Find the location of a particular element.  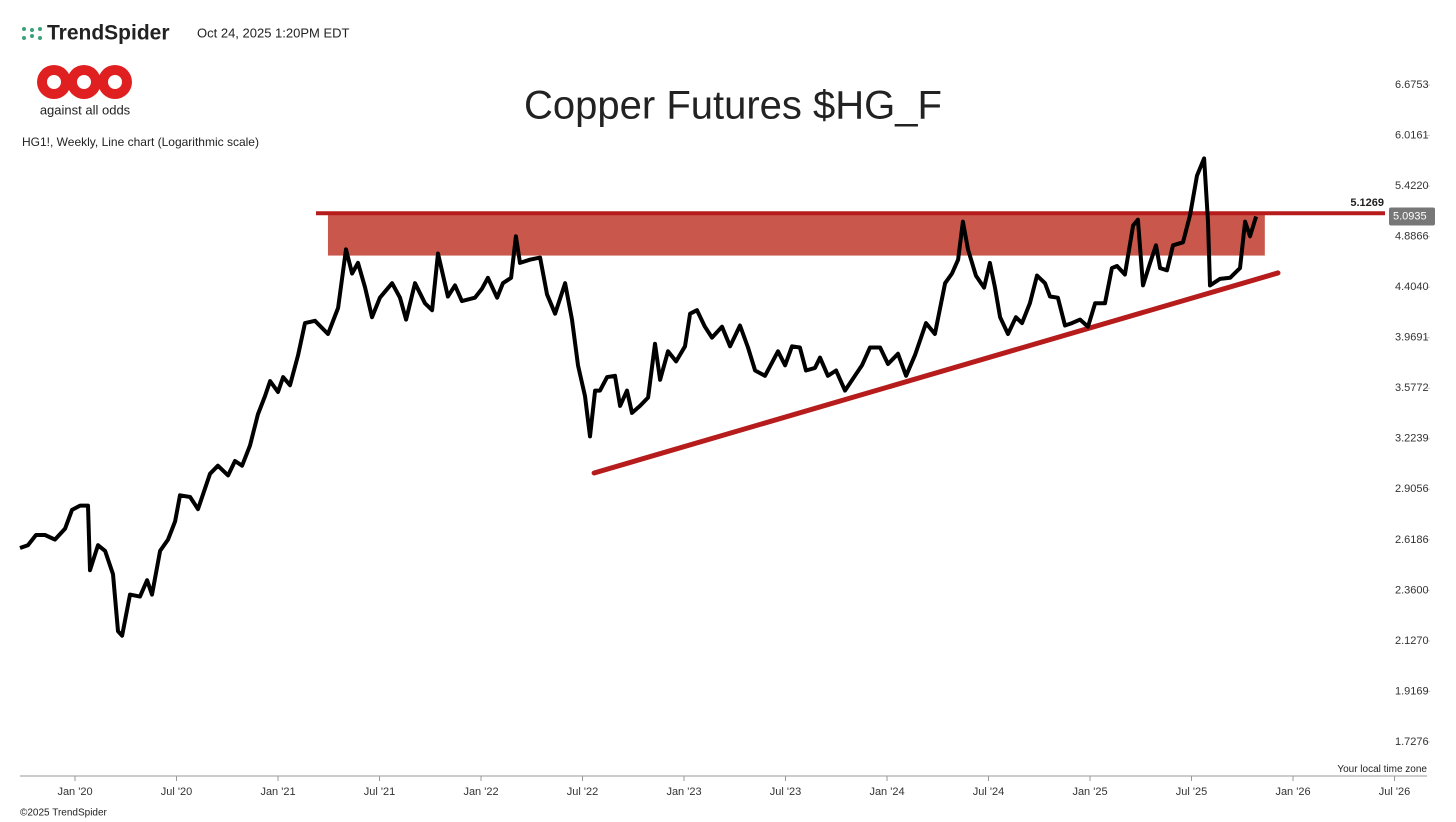

x-tick-label: Jan '20 is located at coordinates (74, 792).